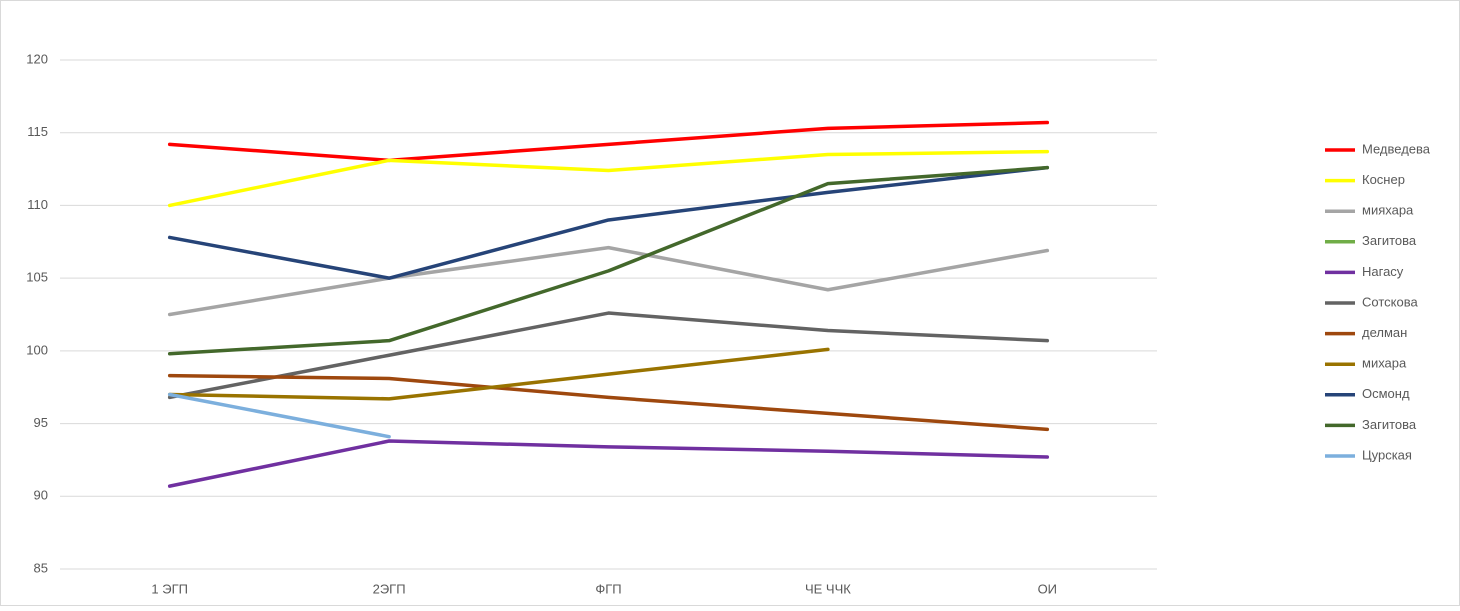 The image size is (1460, 611). Describe the element at coordinates (37, 349) in the screenshot. I see `y-tick-label: 100` at that location.